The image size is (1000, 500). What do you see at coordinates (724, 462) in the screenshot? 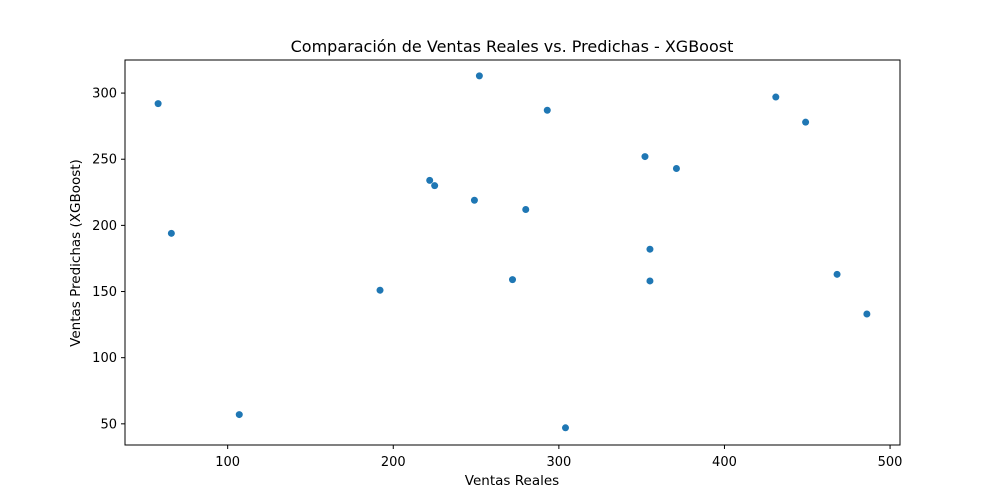
I see `x-tick-label: 400` at bounding box center [724, 462].